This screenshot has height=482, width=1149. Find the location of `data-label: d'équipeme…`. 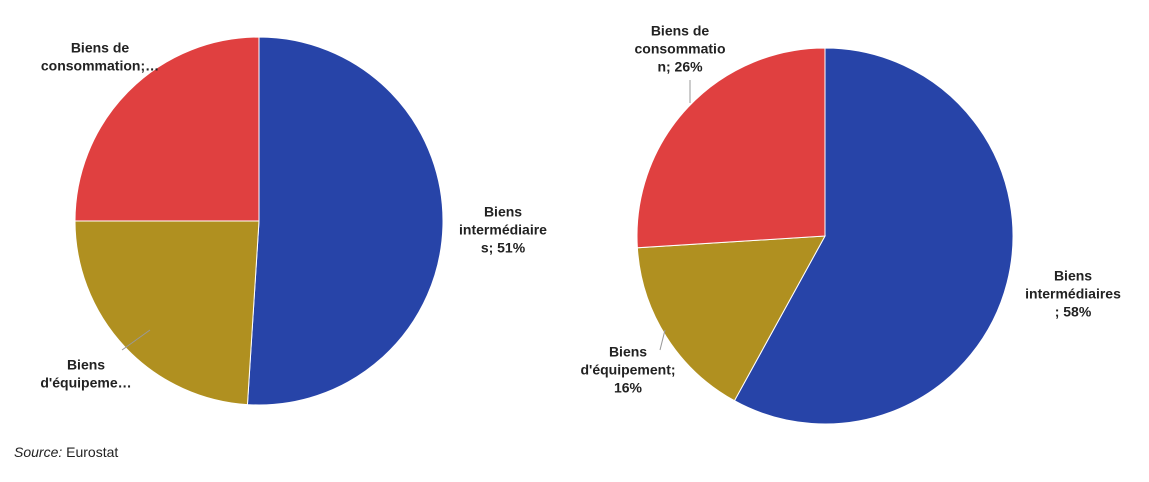

data-label: d'équipeme… is located at coordinates (85, 383).